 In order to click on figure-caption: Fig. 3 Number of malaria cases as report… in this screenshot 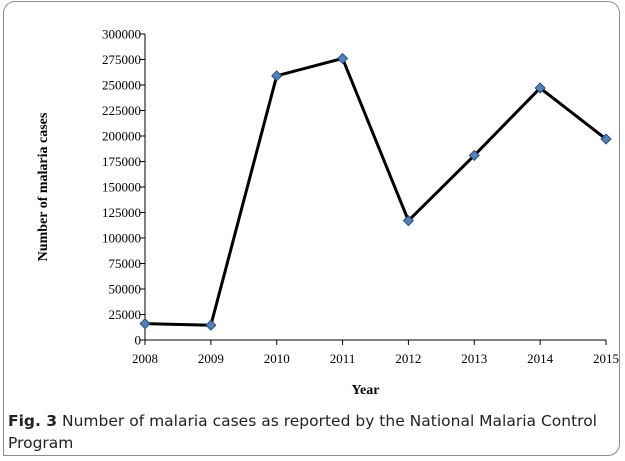, I will do `click(310, 432)`.